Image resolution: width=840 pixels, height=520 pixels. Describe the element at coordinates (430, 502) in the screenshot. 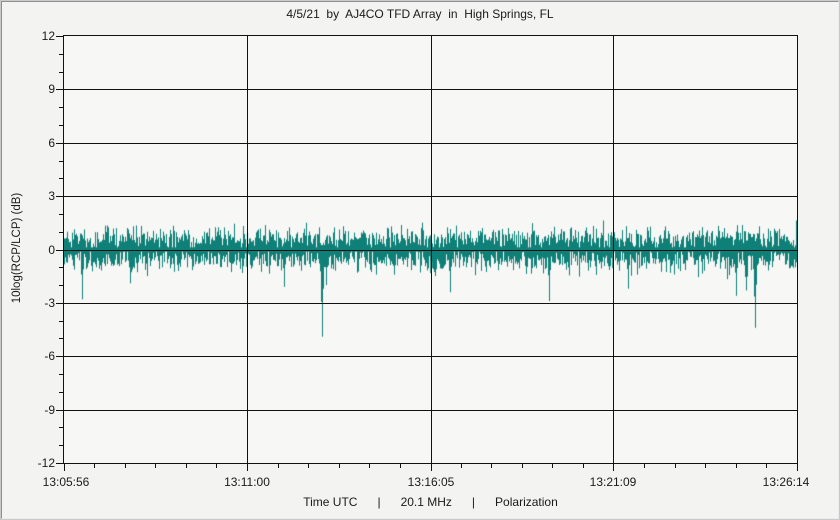

I see `x-axis-caption: Time UTC | 20.1 MHz | Polarization` at that location.